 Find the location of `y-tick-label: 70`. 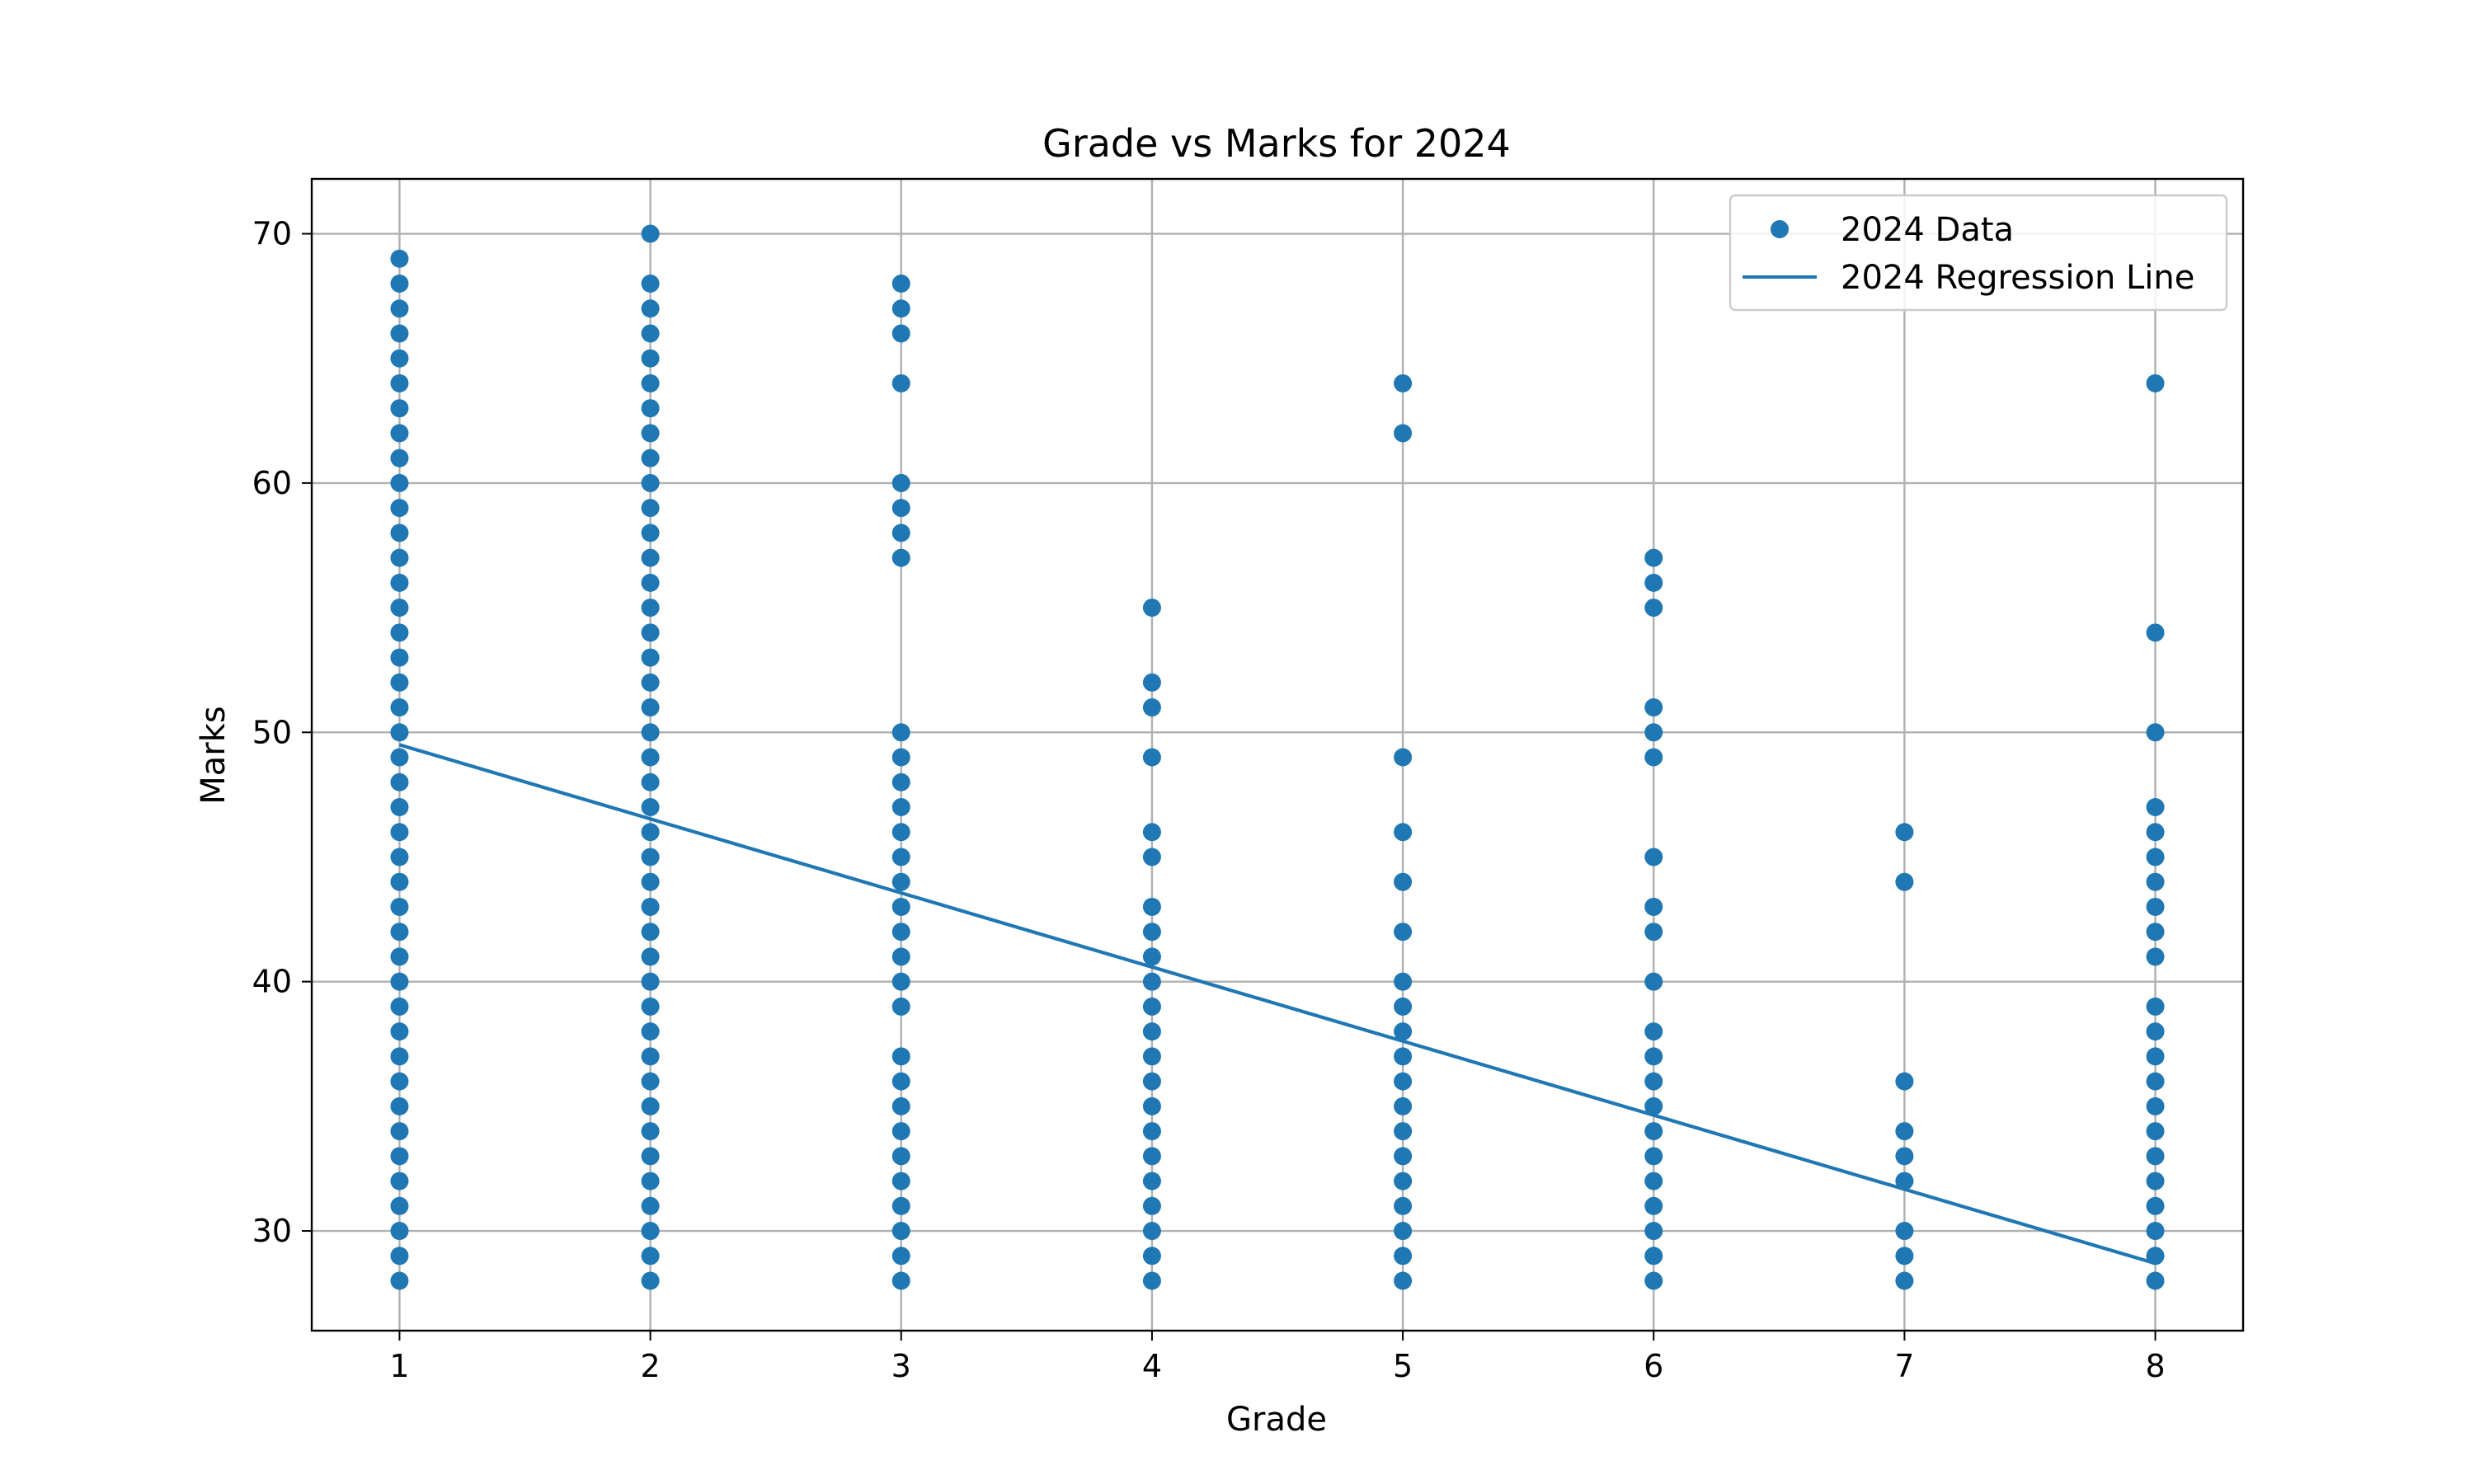

y-tick-label: 70 is located at coordinates (272, 234).